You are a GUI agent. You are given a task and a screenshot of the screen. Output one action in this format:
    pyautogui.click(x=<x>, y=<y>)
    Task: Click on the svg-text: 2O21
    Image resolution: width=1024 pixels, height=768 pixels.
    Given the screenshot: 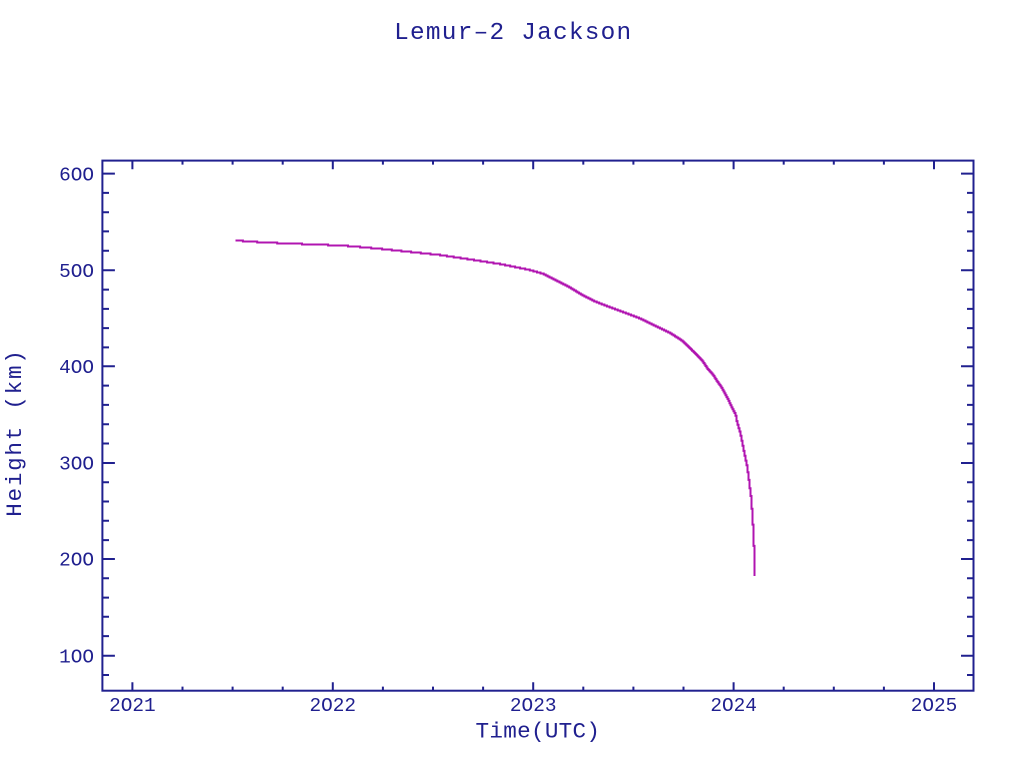 What is the action you would take?
    pyautogui.click(x=132, y=706)
    